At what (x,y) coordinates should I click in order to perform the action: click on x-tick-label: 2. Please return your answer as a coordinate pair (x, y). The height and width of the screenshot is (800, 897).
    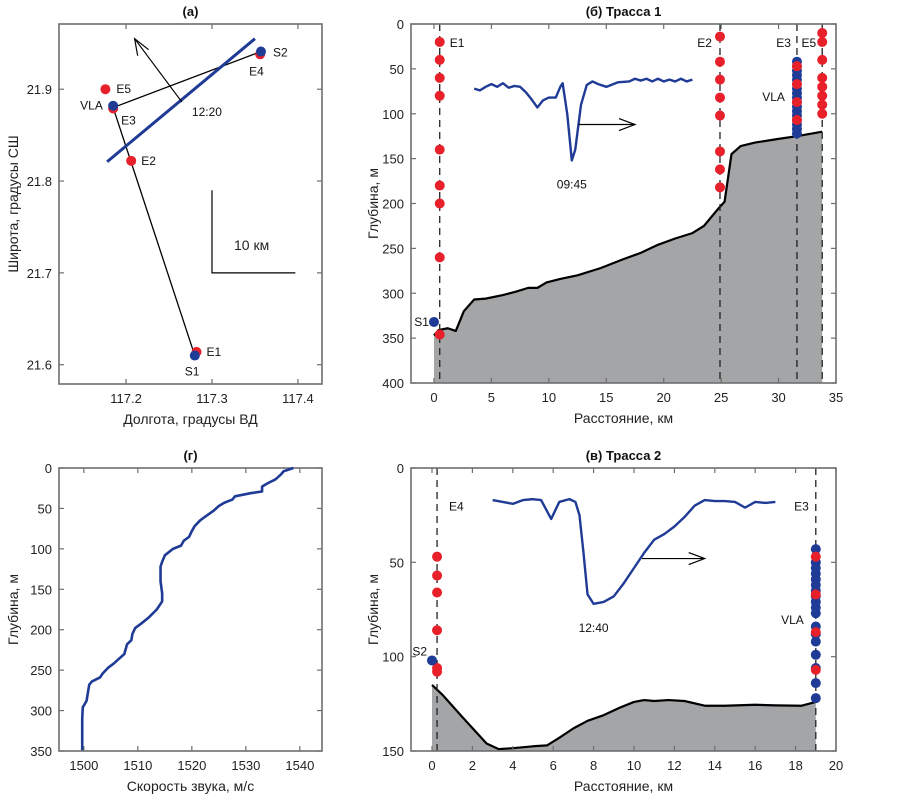
    Looking at the image, I should click on (472, 765).